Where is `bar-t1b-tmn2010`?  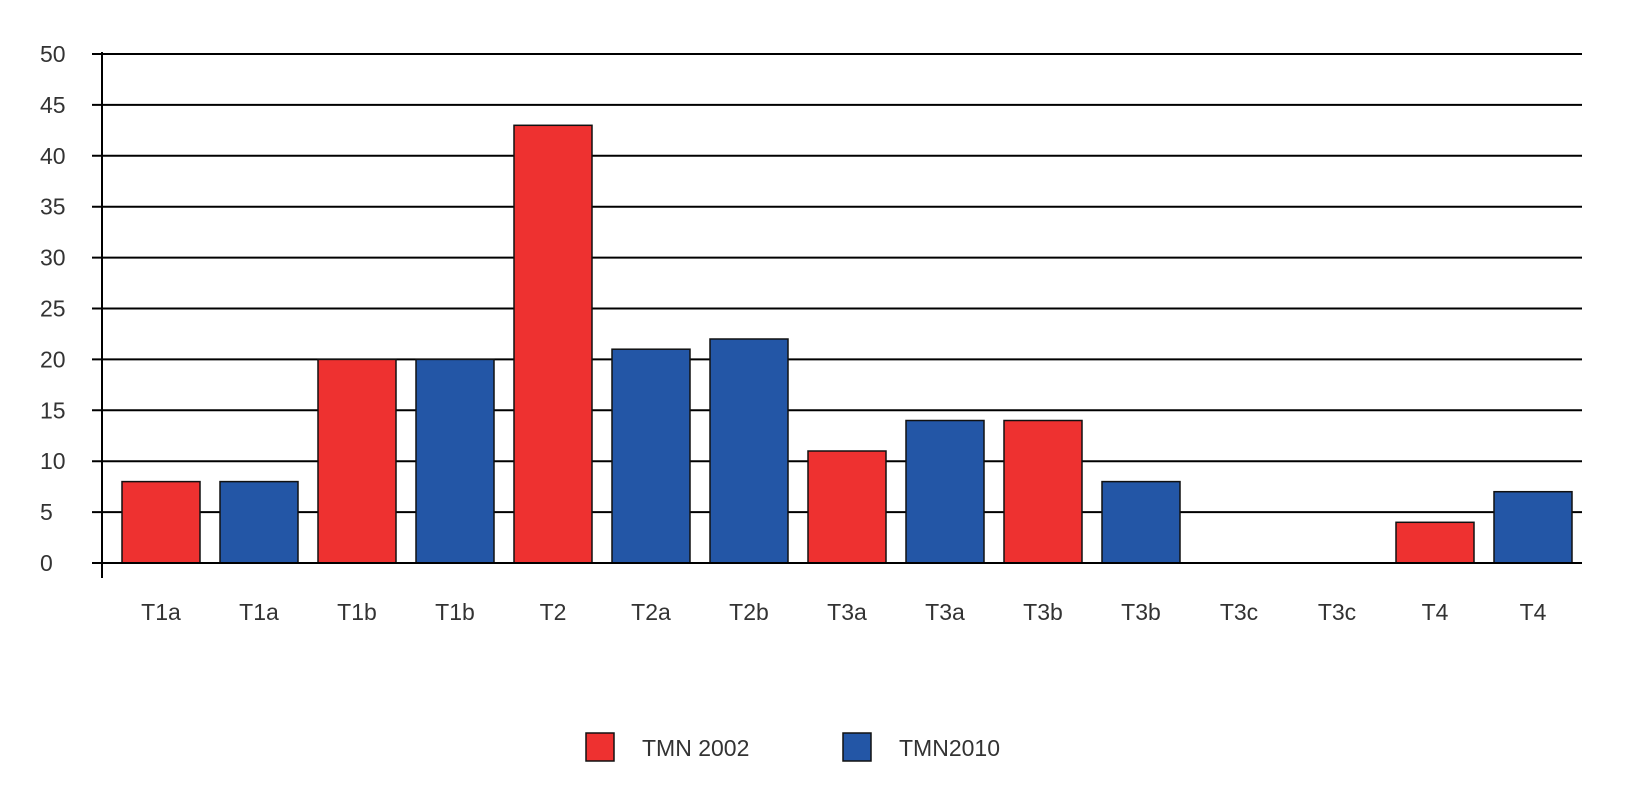
bar-t1b-tmn2010 is located at coordinates (455, 461).